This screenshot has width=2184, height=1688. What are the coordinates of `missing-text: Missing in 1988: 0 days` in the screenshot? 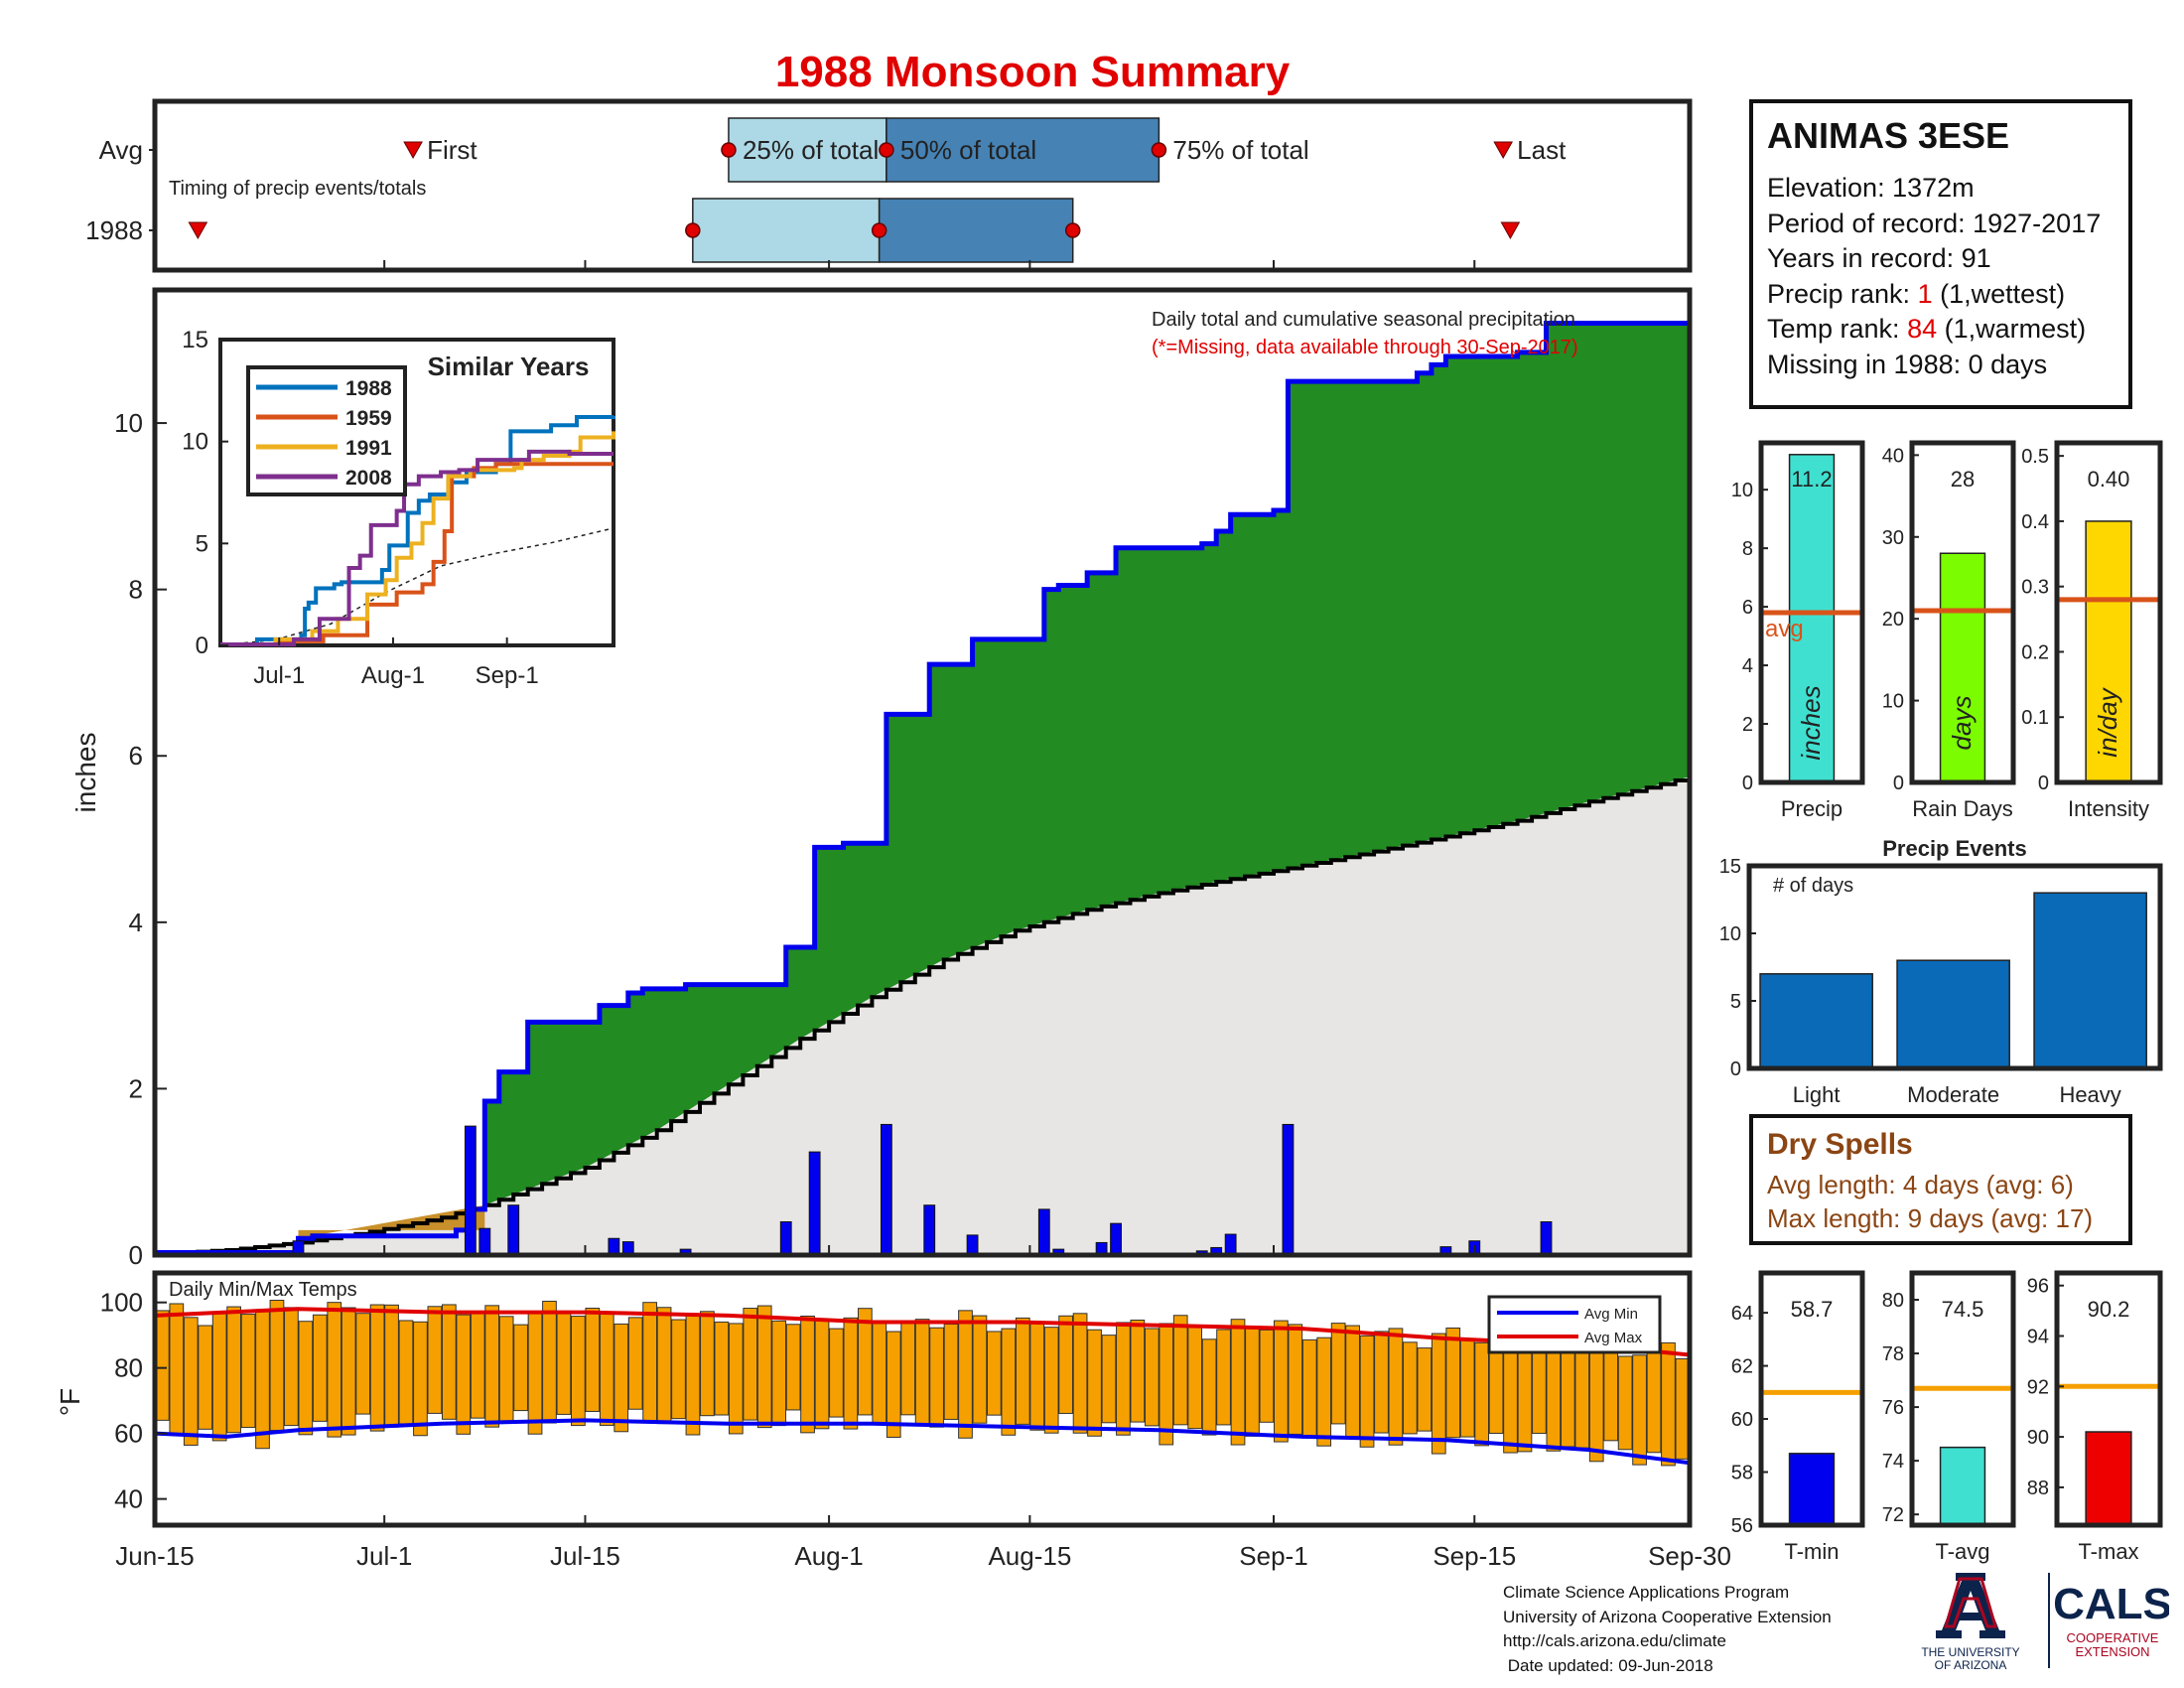 It's located at (1907, 364).